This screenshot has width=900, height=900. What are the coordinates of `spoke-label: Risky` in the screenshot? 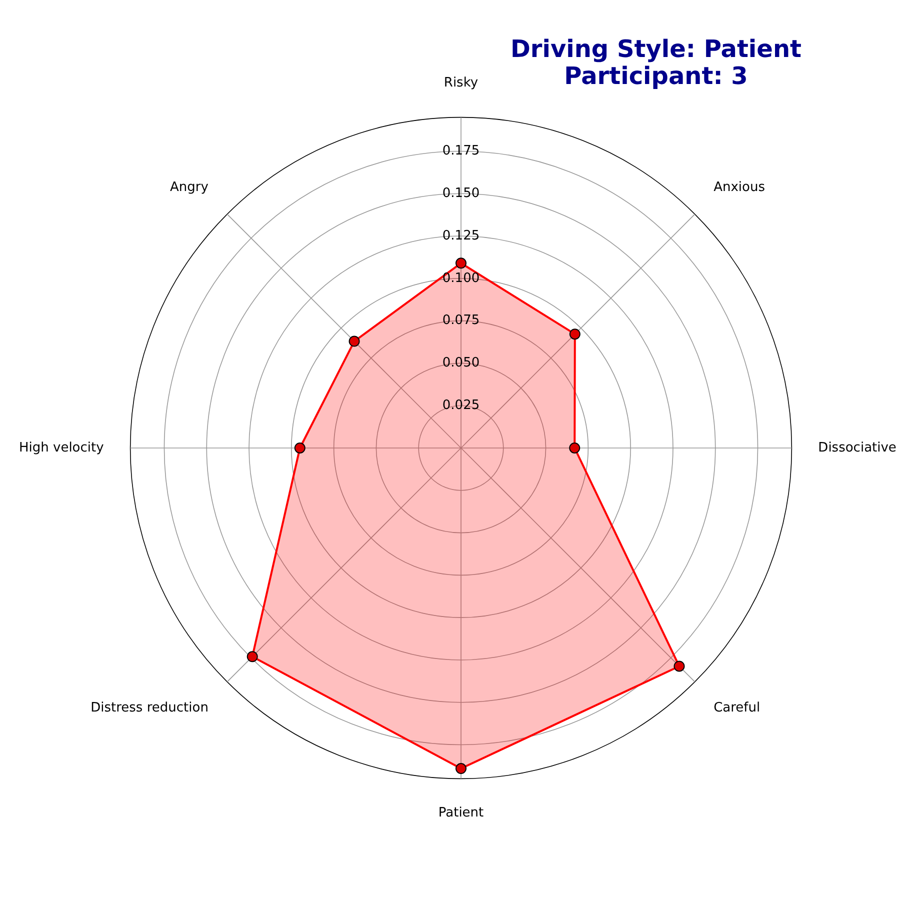 It's located at (461, 82).